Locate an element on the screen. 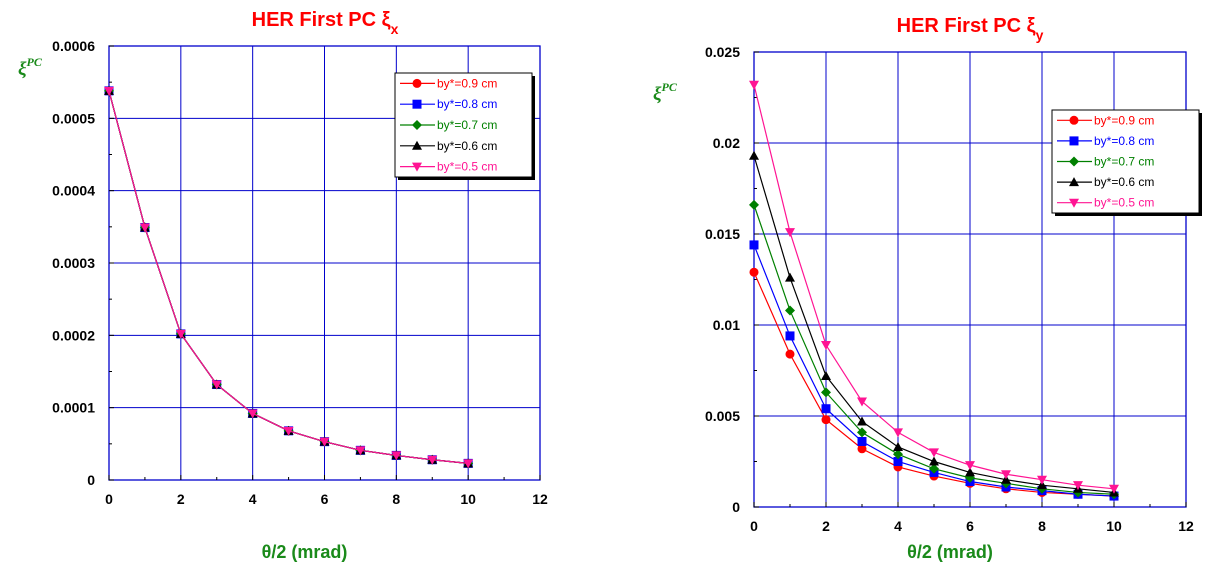 The width and height of the screenshot is (1231, 575). y-tick-label: 0.0003 is located at coordinates (73, 263).